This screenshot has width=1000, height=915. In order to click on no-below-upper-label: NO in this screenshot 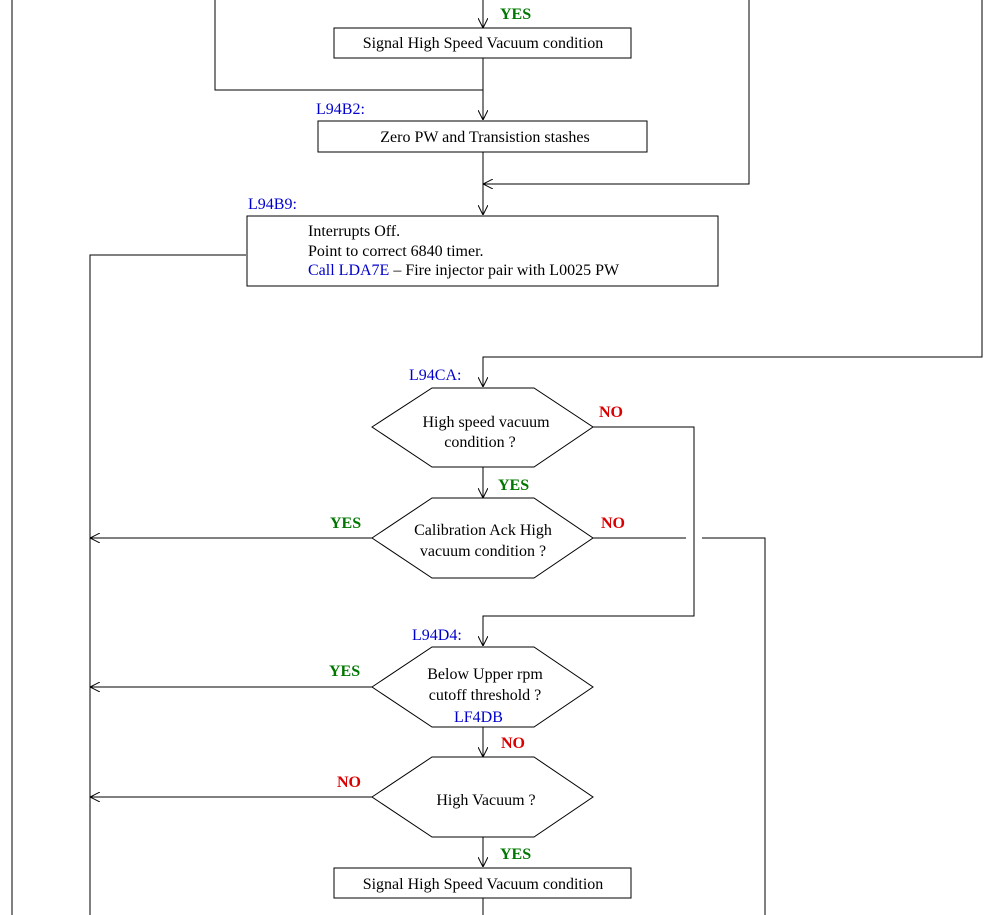, I will do `click(513, 743)`.